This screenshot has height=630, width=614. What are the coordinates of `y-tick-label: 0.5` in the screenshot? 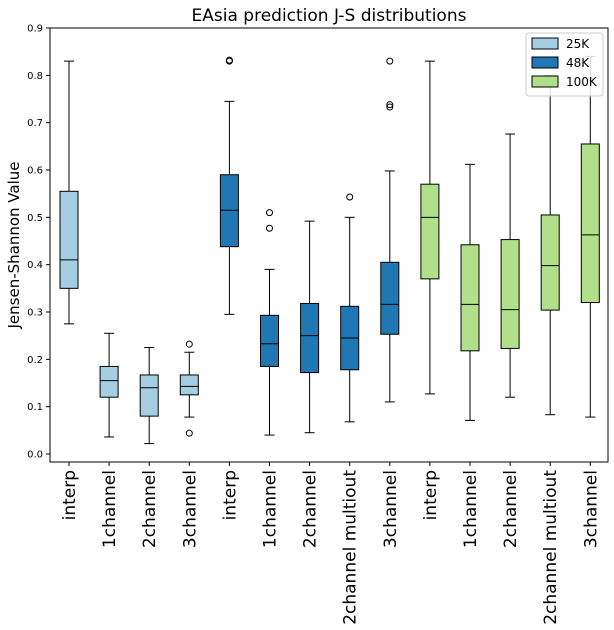 It's located at (35, 218).